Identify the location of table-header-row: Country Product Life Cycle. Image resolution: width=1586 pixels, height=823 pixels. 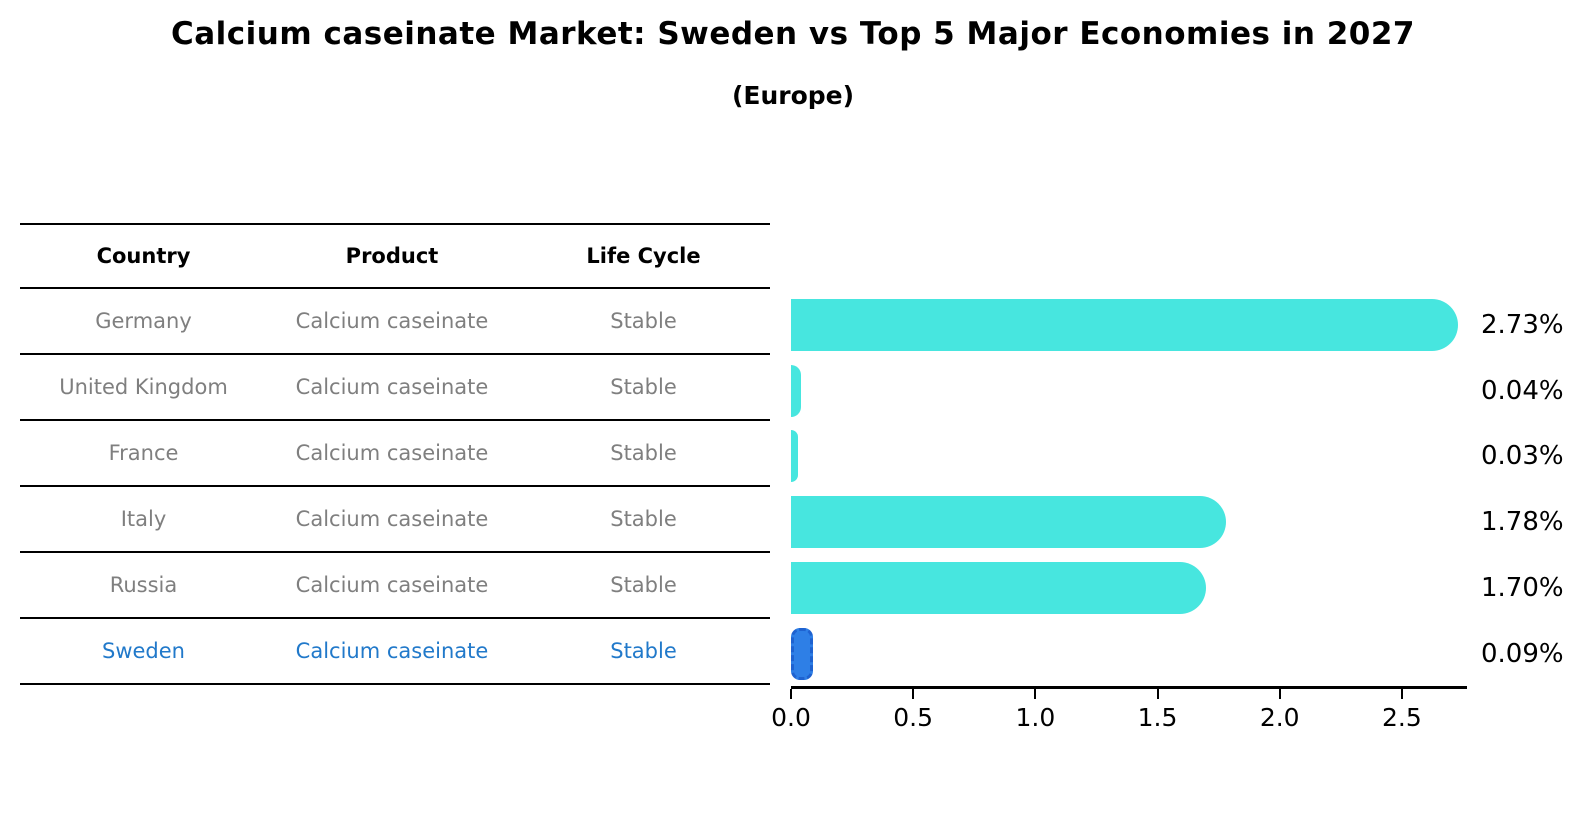
(395, 257).